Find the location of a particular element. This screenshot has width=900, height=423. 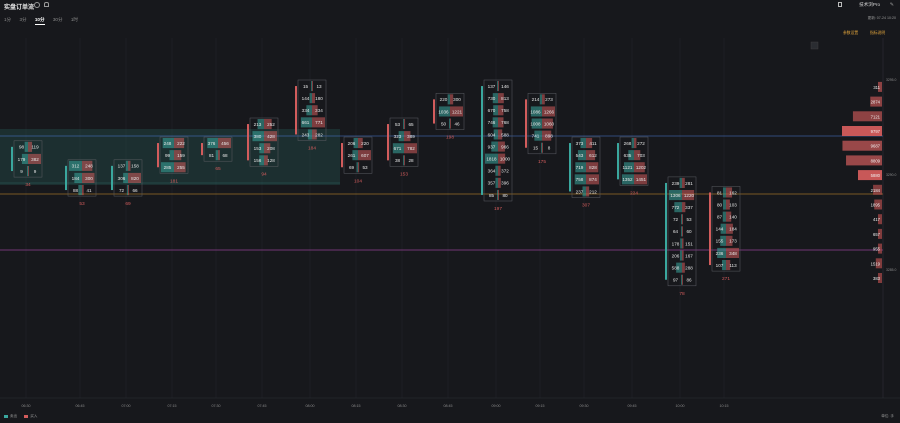

document-icon is located at coordinates (840, 4).